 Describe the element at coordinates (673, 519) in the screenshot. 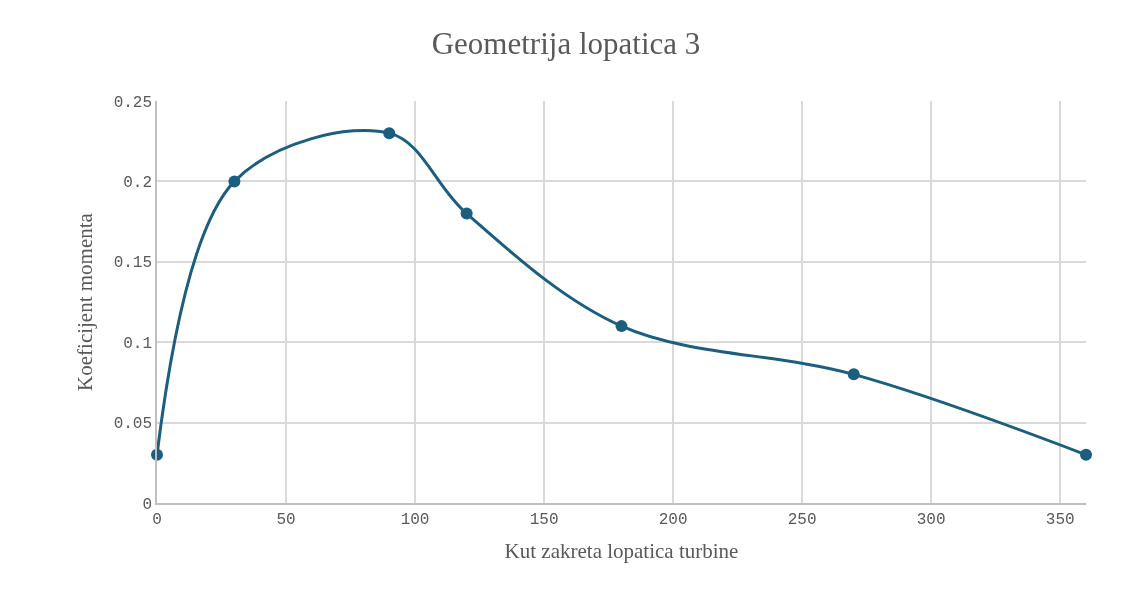

I see `x-tick-label: 200` at that location.